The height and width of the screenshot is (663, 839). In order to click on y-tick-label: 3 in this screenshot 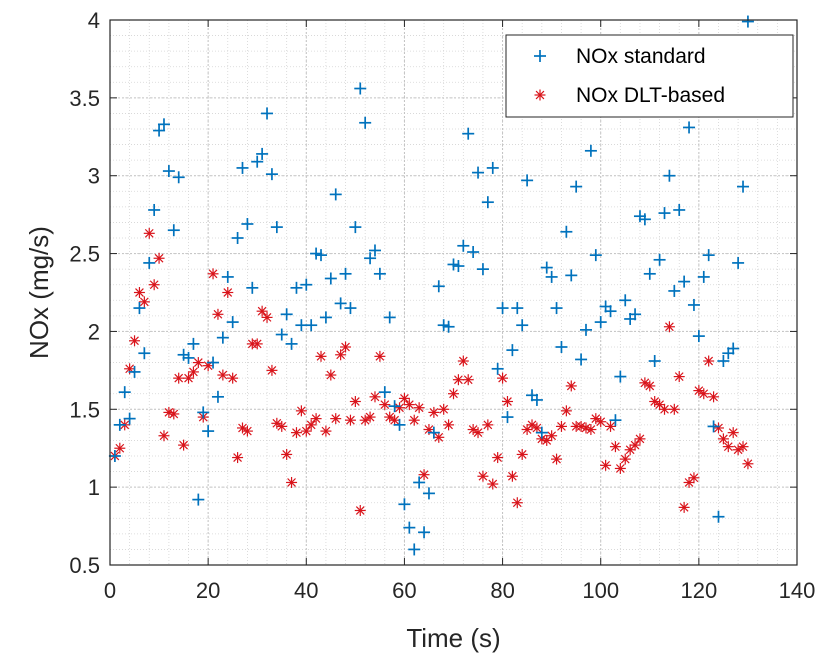, I will do `click(94, 176)`.